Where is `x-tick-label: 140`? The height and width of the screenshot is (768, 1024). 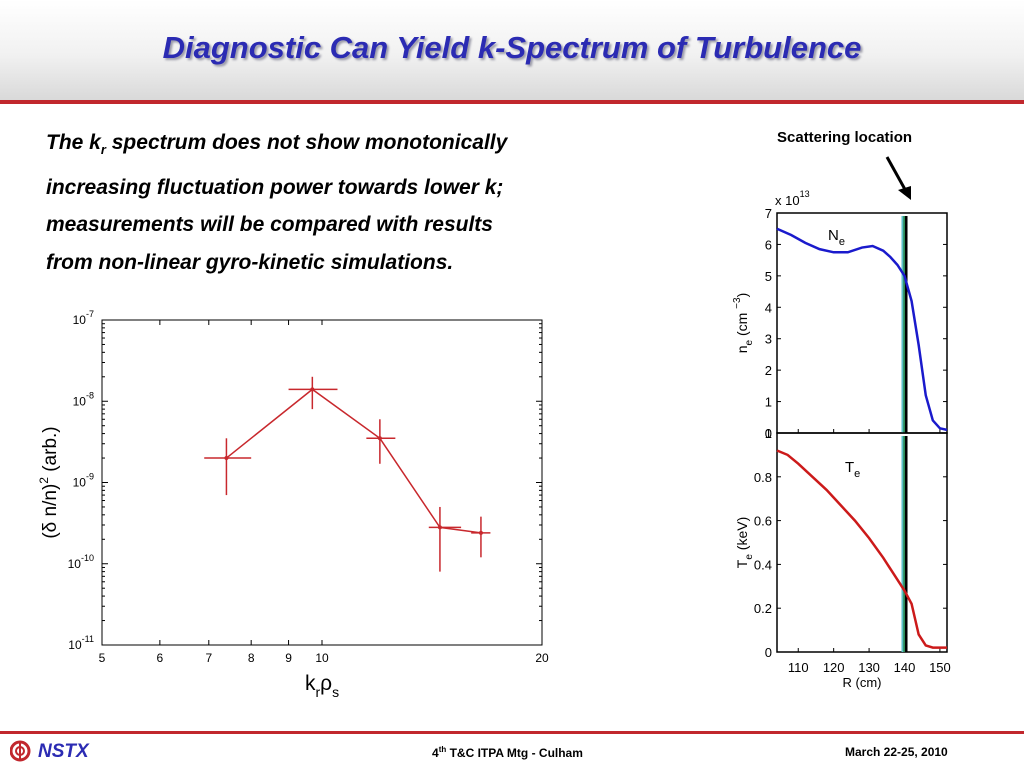
x-tick-label: 140 is located at coordinates (905, 667).